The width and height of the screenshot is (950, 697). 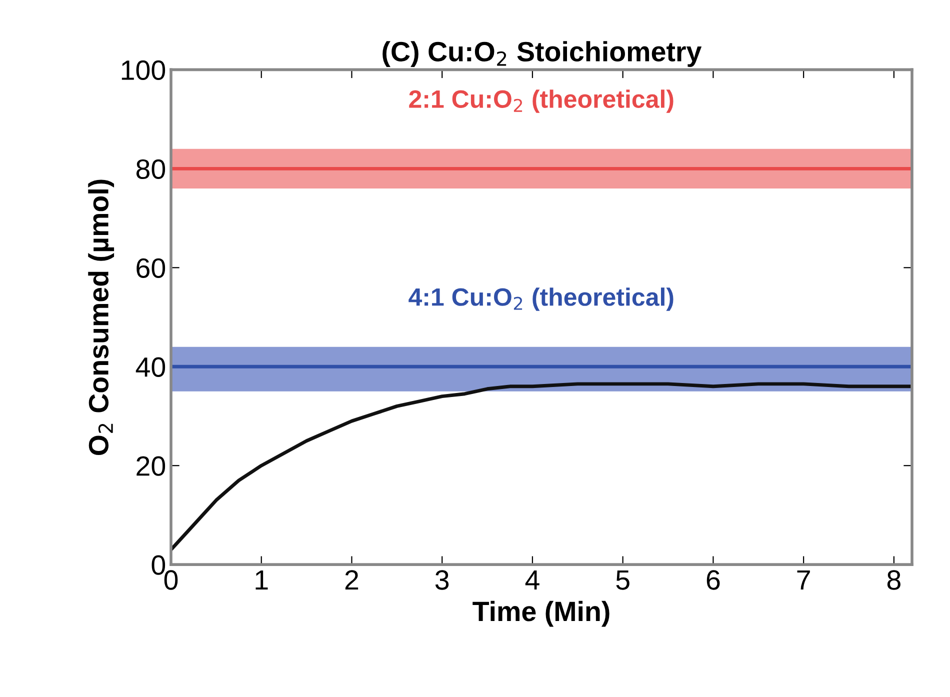 What do you see at coordinates (623, 580) in the screenshot?
I see `x-tick-label: 5` at bounding box center [623, 580].